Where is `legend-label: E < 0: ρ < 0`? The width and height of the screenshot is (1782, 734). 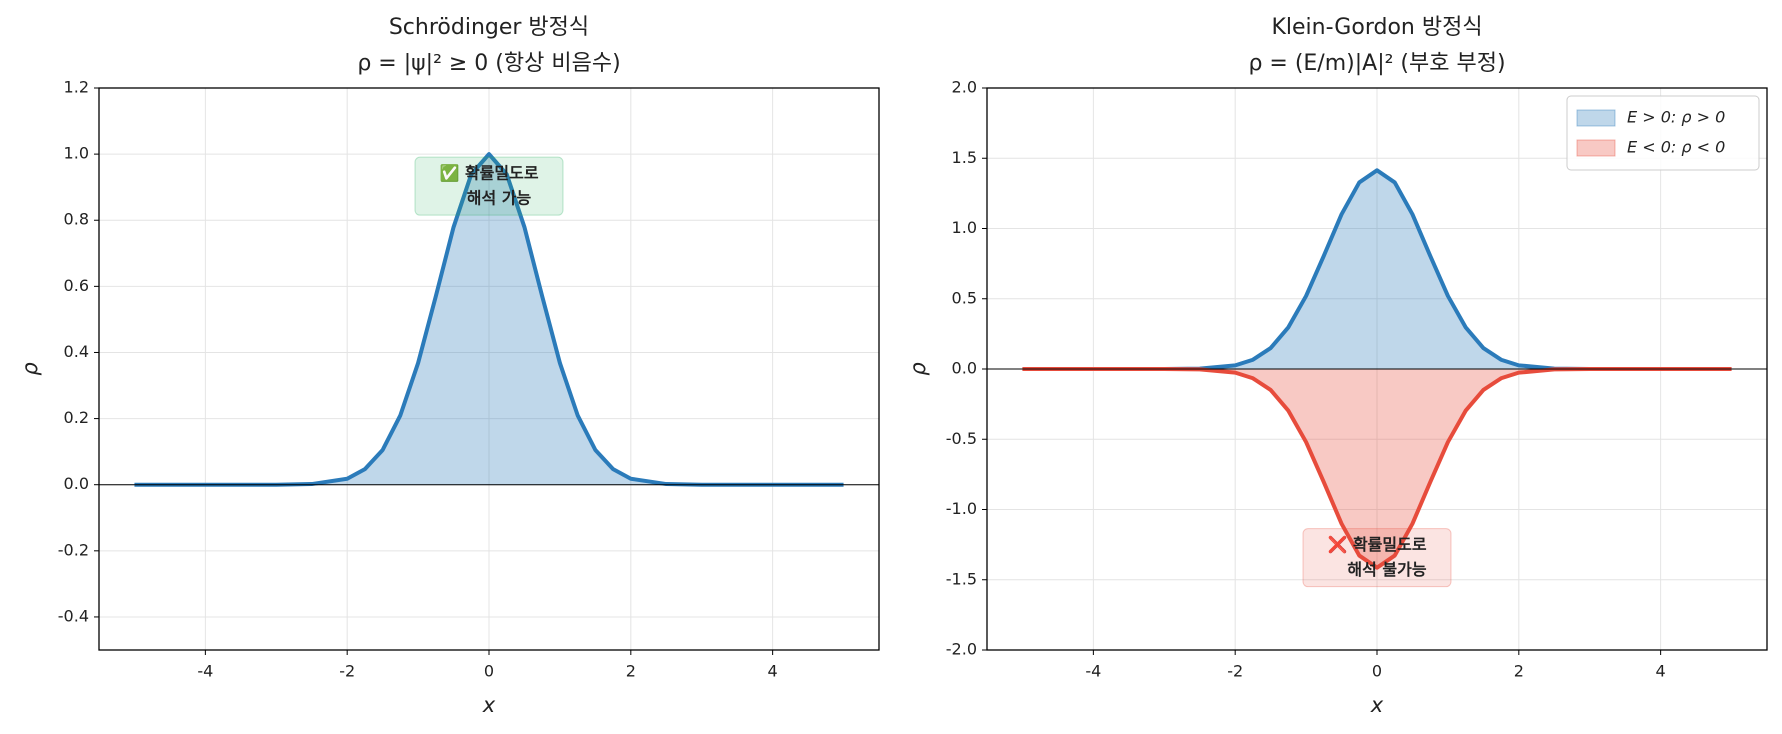 legend-label: E < 0: ρ < 0 is located at coordinates (1676, 147).